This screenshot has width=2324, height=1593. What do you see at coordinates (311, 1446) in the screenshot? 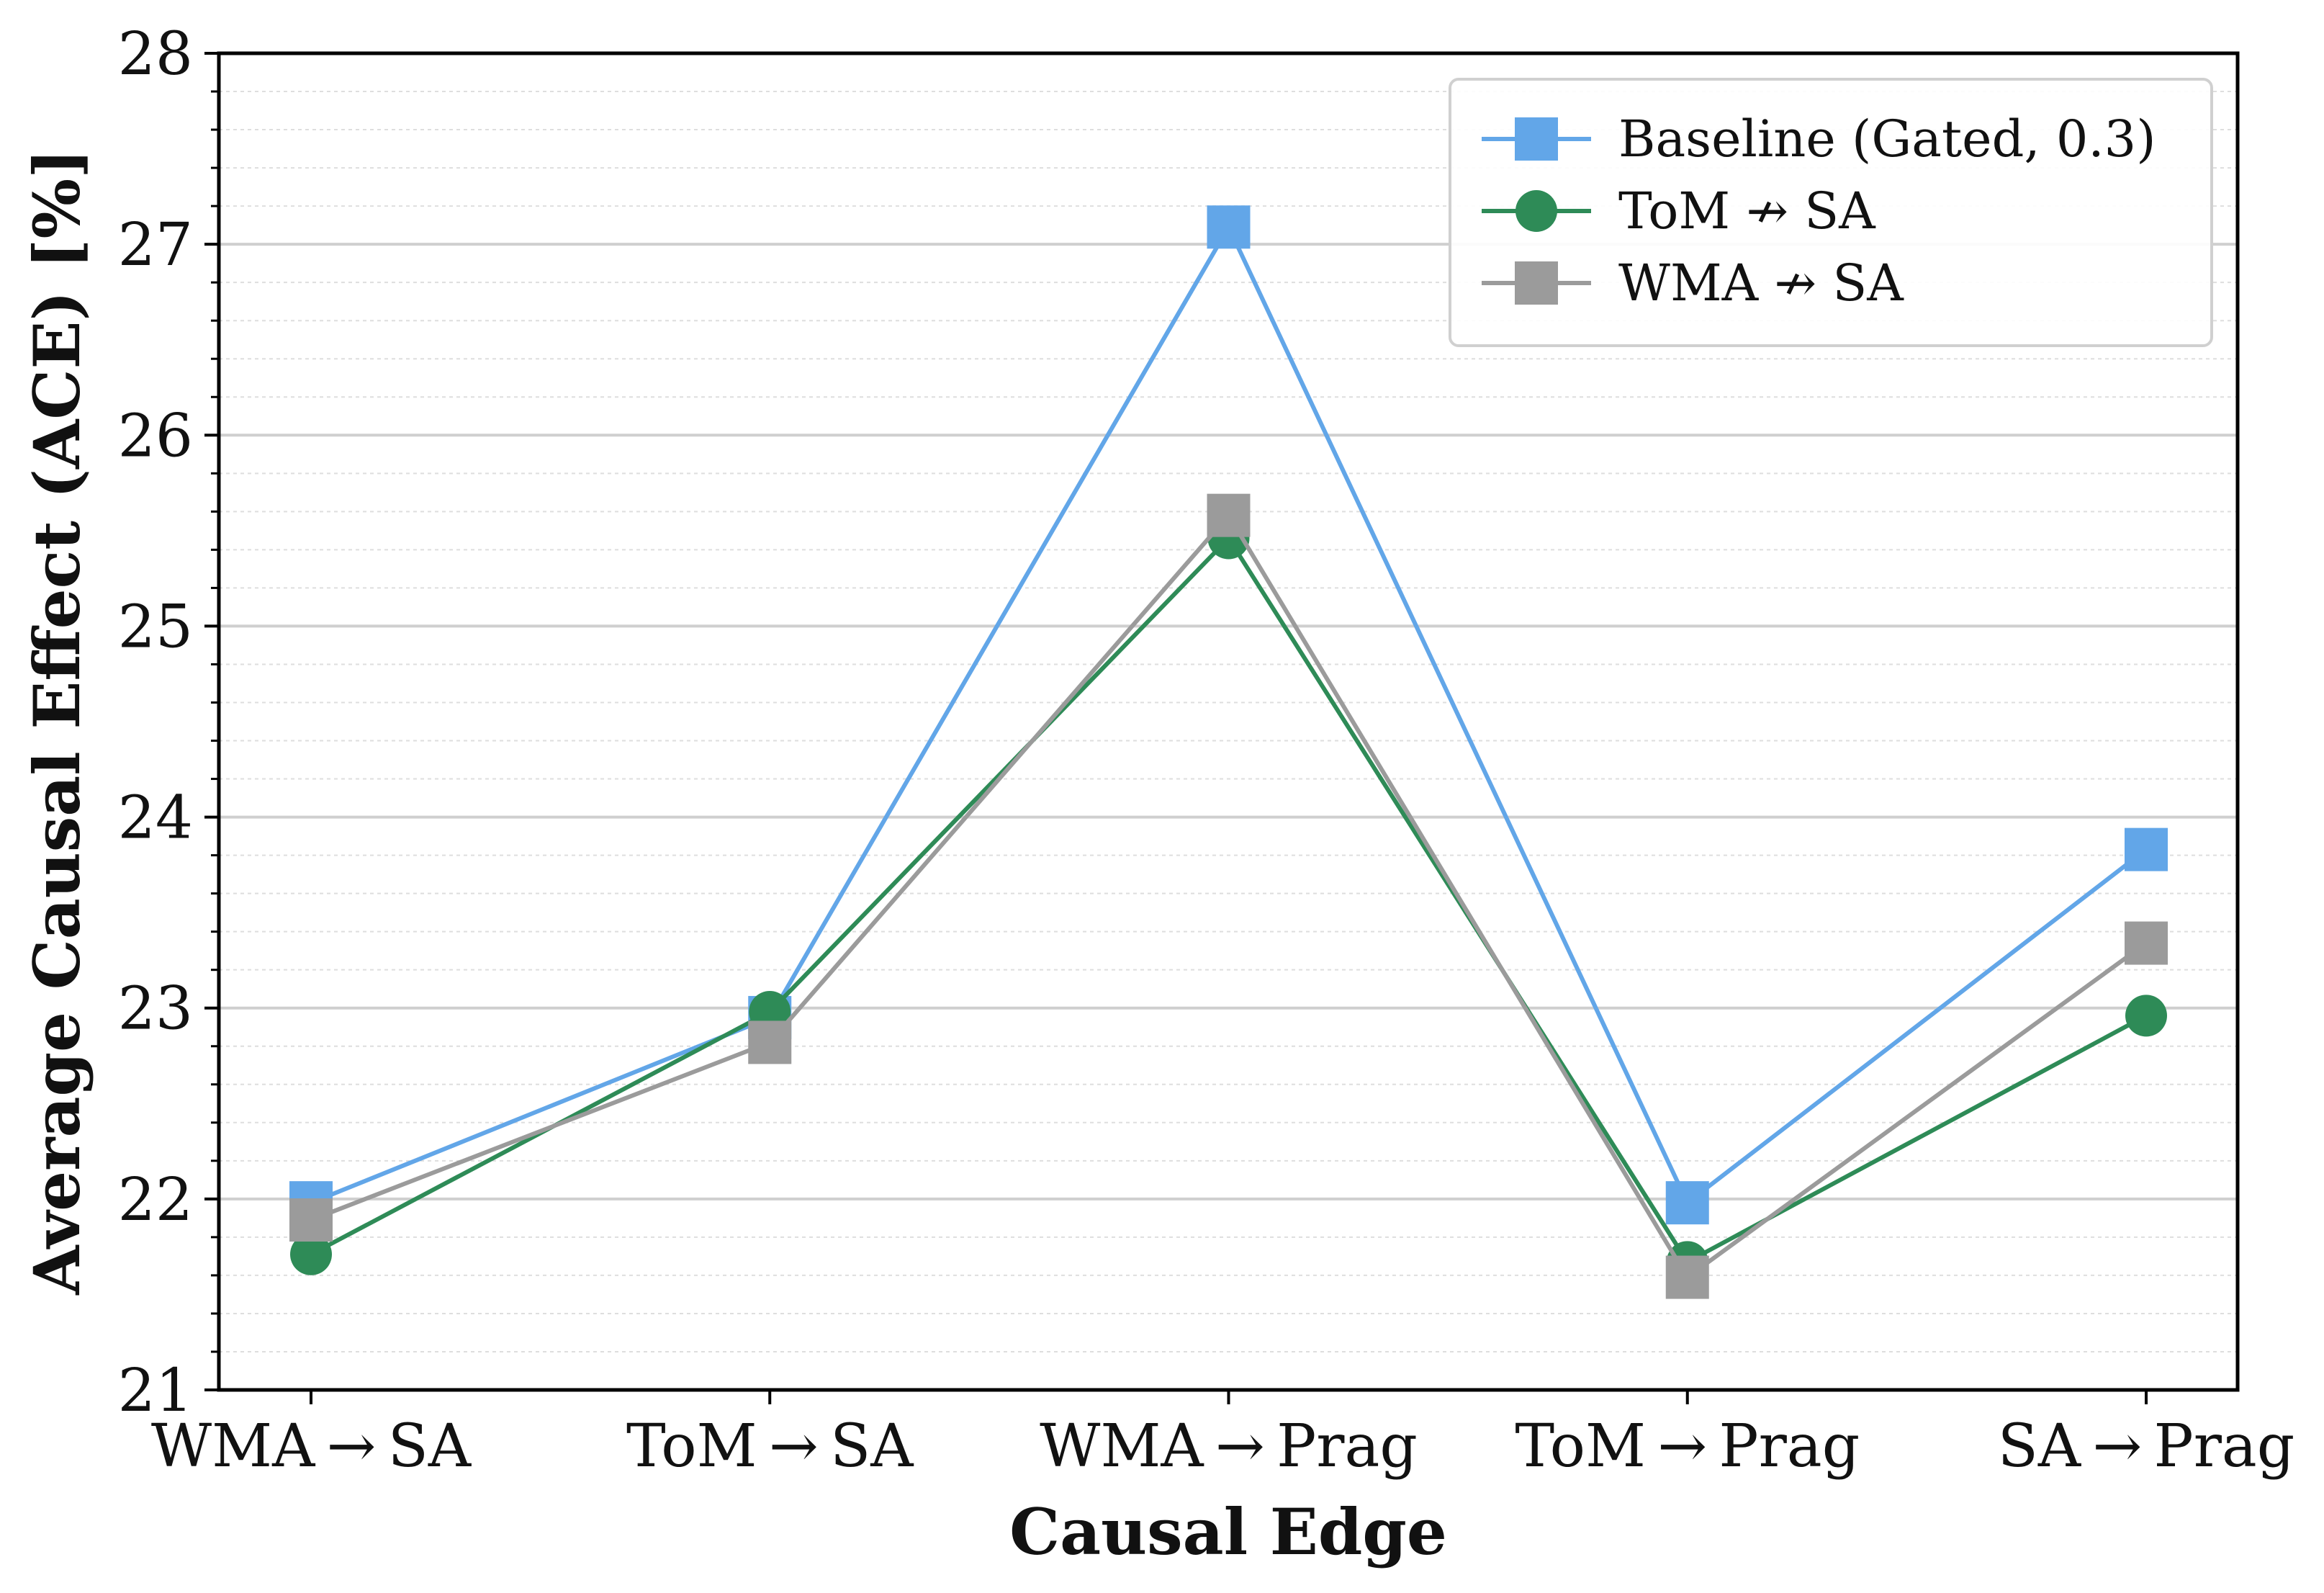
I see `x-tick-label: WMA → SA` at bounding box center [311, 1446].